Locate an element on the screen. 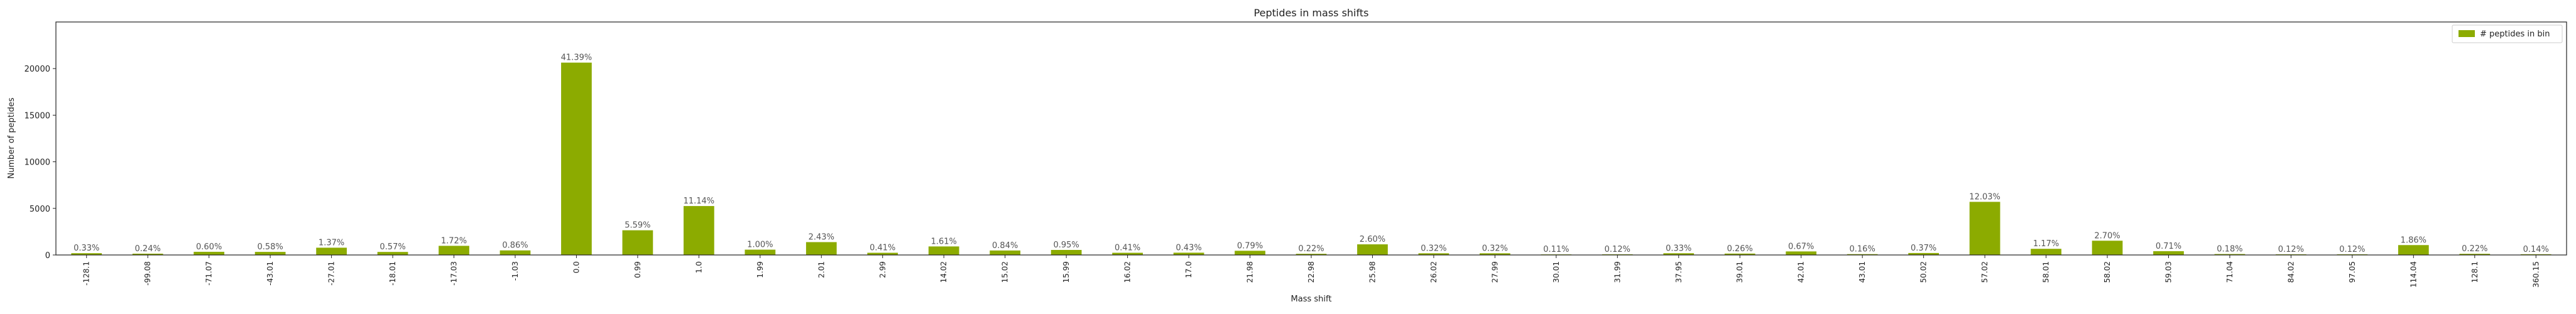 The image size is (2576, 314). bar-value-label: 0.95% is located at coordinates (1066, 246).